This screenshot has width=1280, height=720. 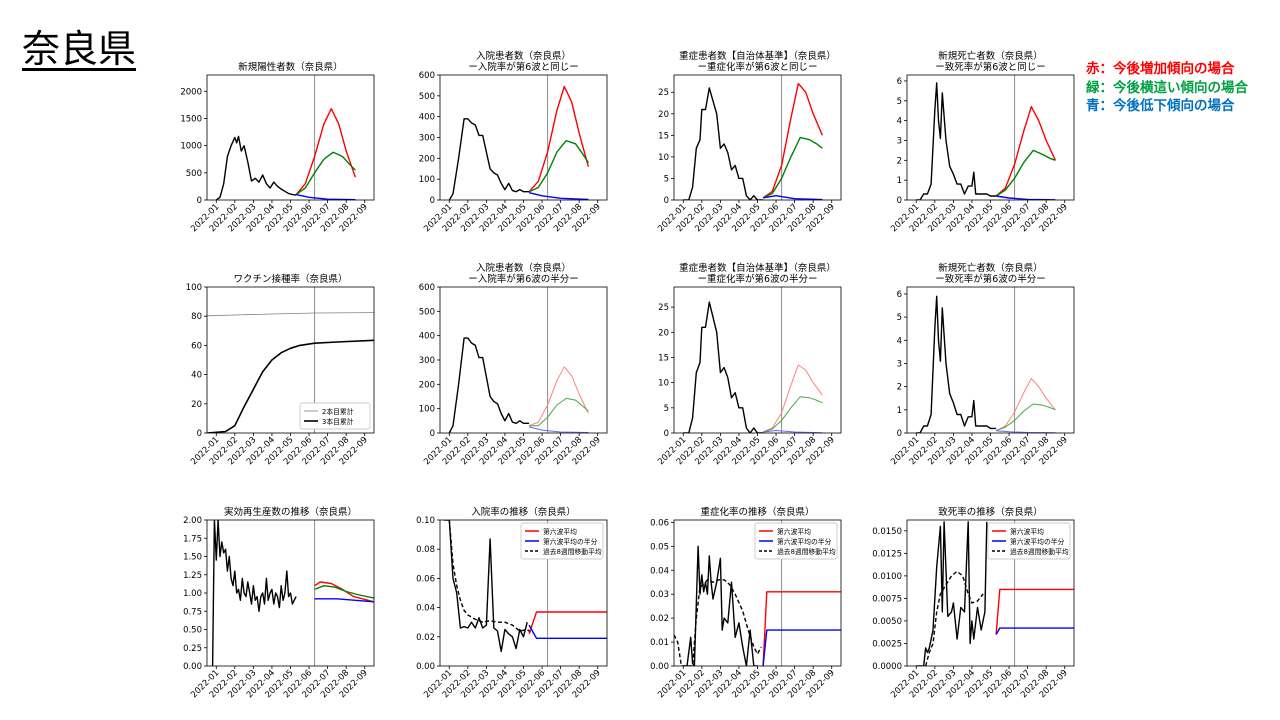 What do you see at coordinates (659, 643) in the screenshot?
I see `y-tick-label: 0.01` at bounding box center [659, 643].